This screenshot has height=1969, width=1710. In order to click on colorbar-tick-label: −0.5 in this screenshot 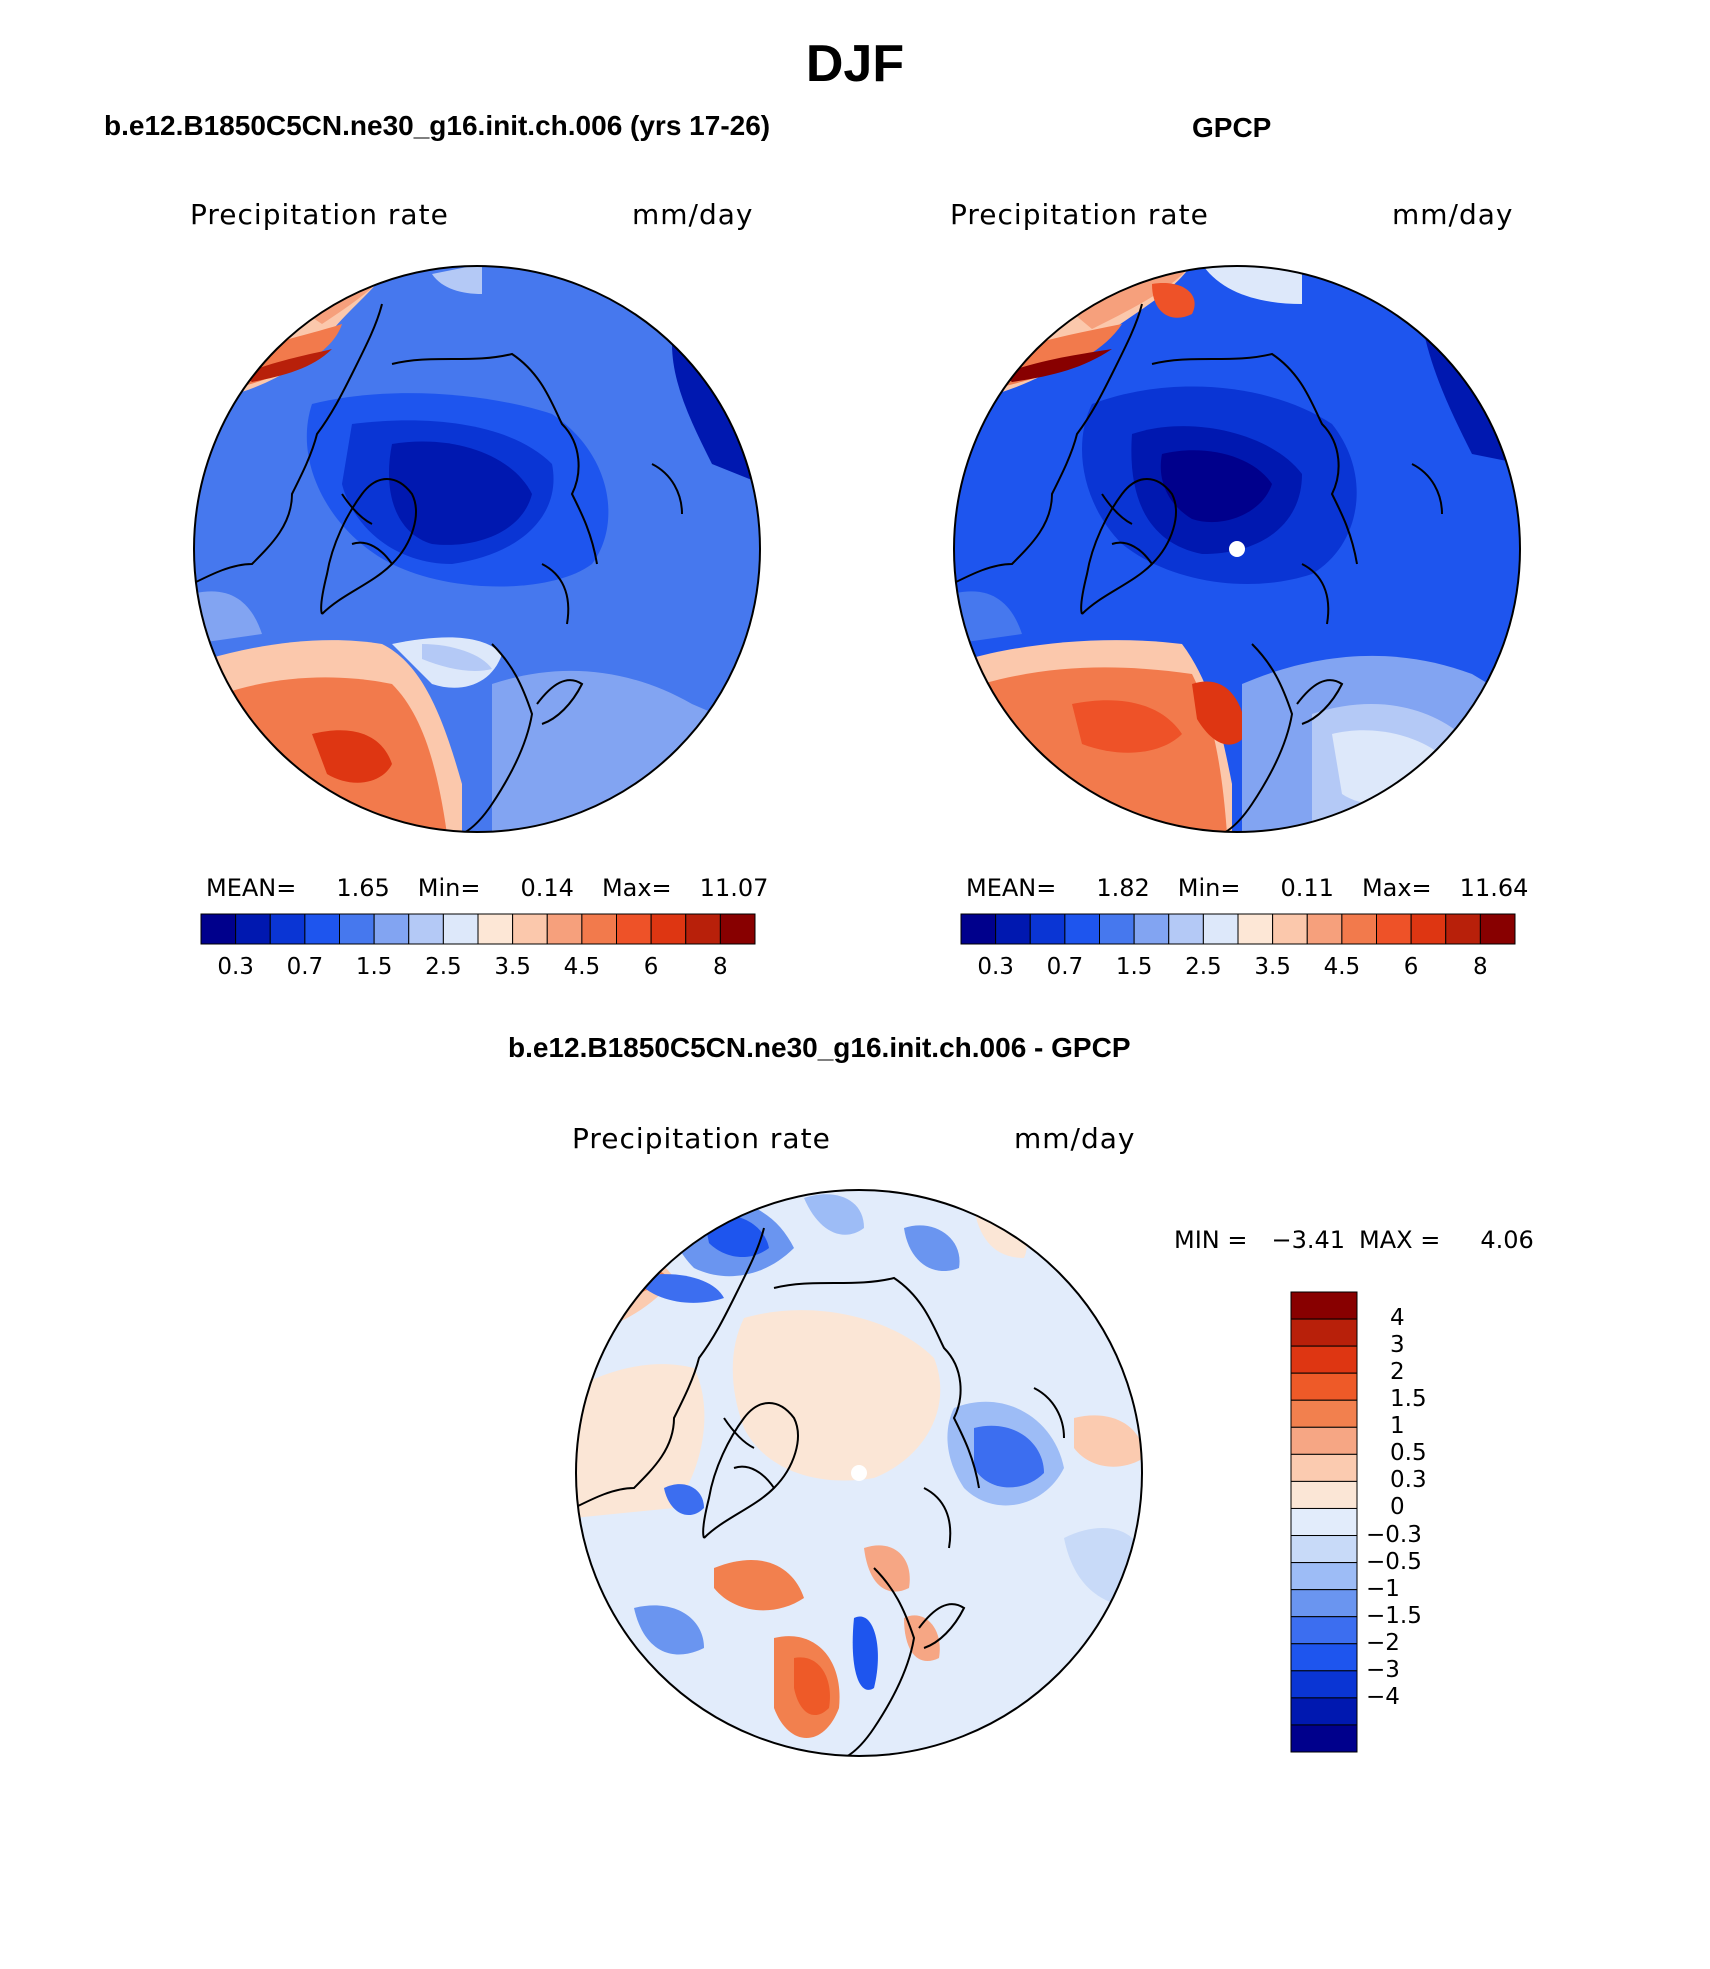, I will do `click(1394, 1561)`.